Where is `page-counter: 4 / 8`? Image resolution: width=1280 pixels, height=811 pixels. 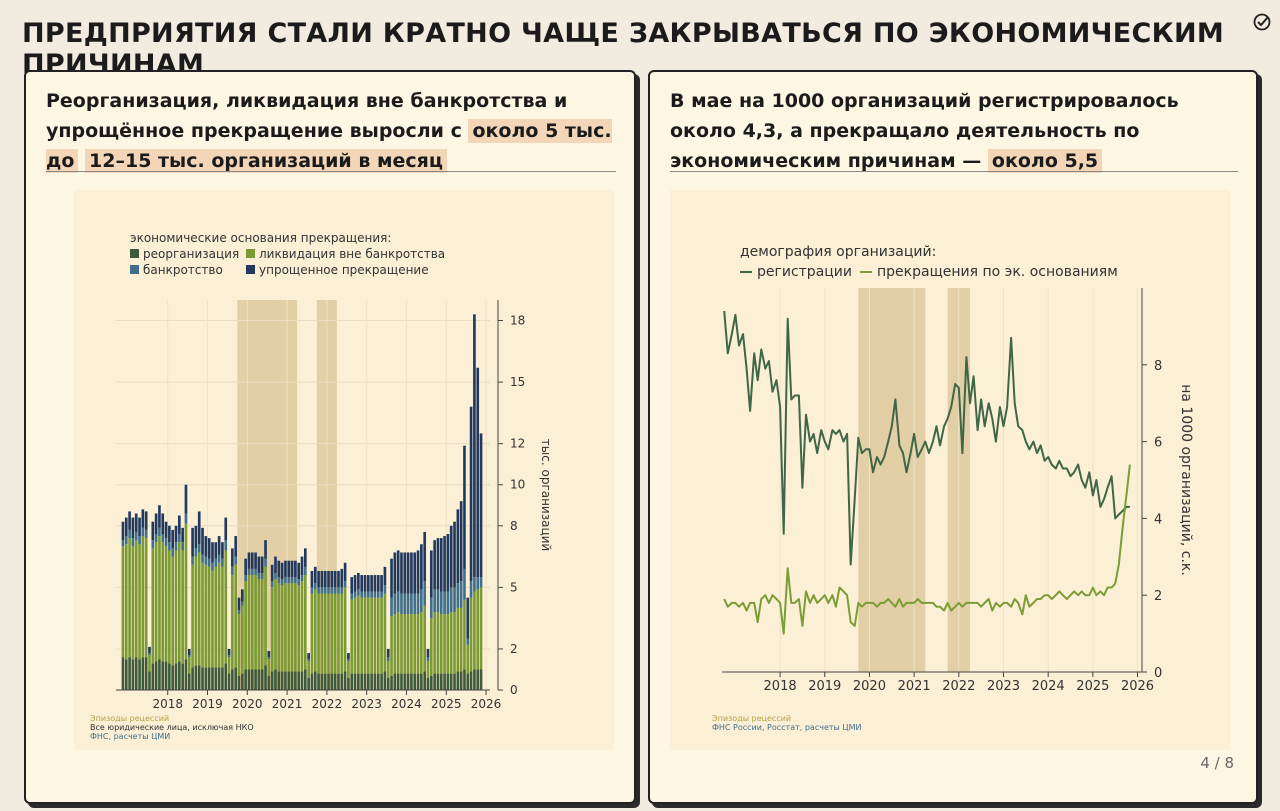
page-counter: 4 / 8 is located at coordinates (1217, 763).